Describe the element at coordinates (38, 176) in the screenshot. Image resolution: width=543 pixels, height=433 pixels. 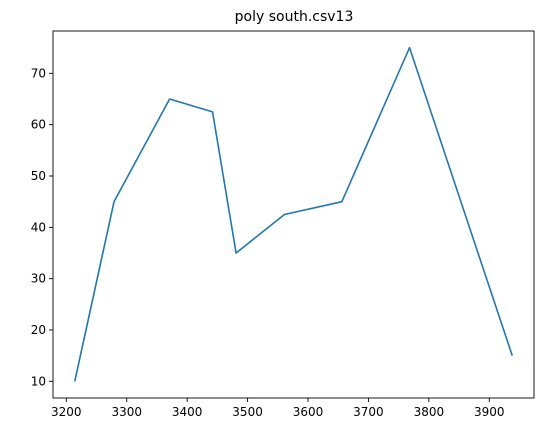
I see `y-tick-label: 50` at that location.